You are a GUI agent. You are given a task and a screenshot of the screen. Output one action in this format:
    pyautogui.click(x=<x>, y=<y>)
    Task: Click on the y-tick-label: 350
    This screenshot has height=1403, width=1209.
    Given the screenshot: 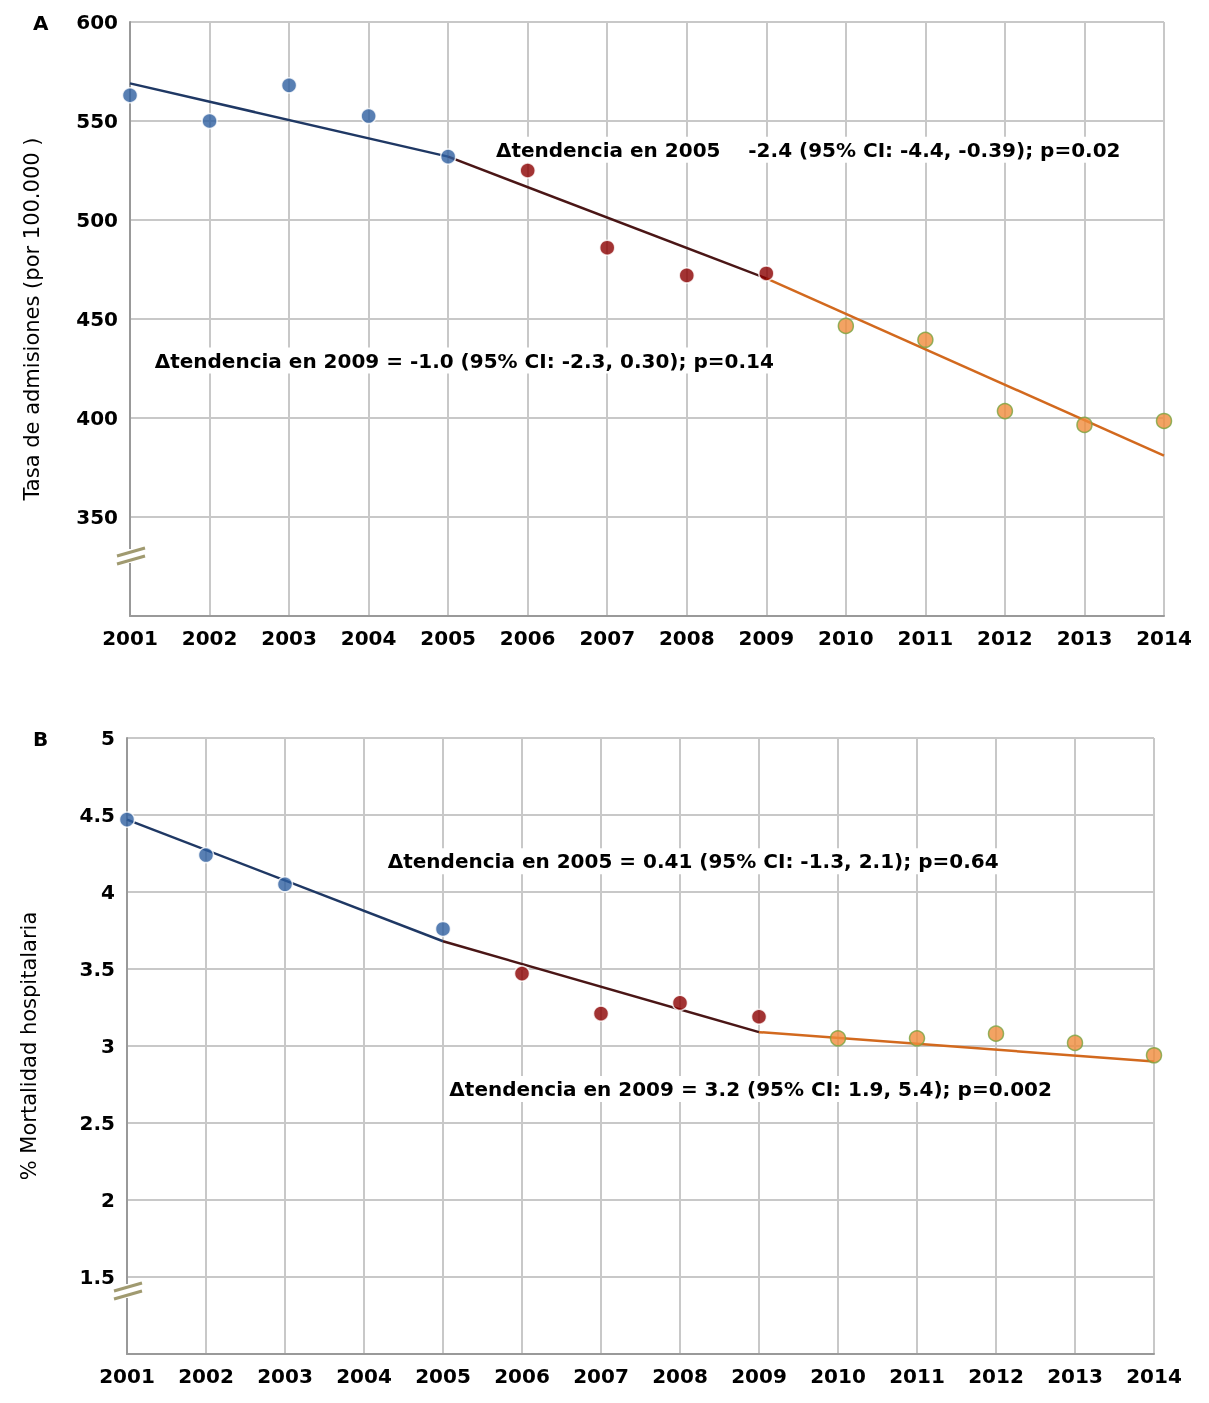 What is the action you would take?
    pyautogui.click(x=97, y=517)
    